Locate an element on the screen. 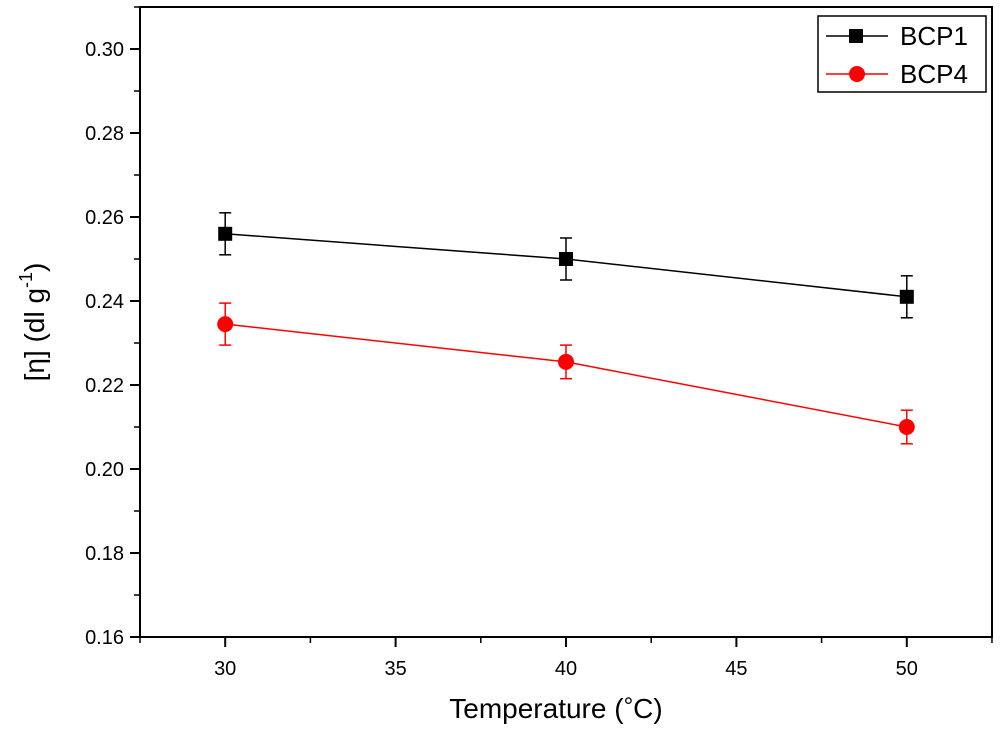 This screenshot has height=729, width=1000. legend-box is located at coordinates (902, 54).